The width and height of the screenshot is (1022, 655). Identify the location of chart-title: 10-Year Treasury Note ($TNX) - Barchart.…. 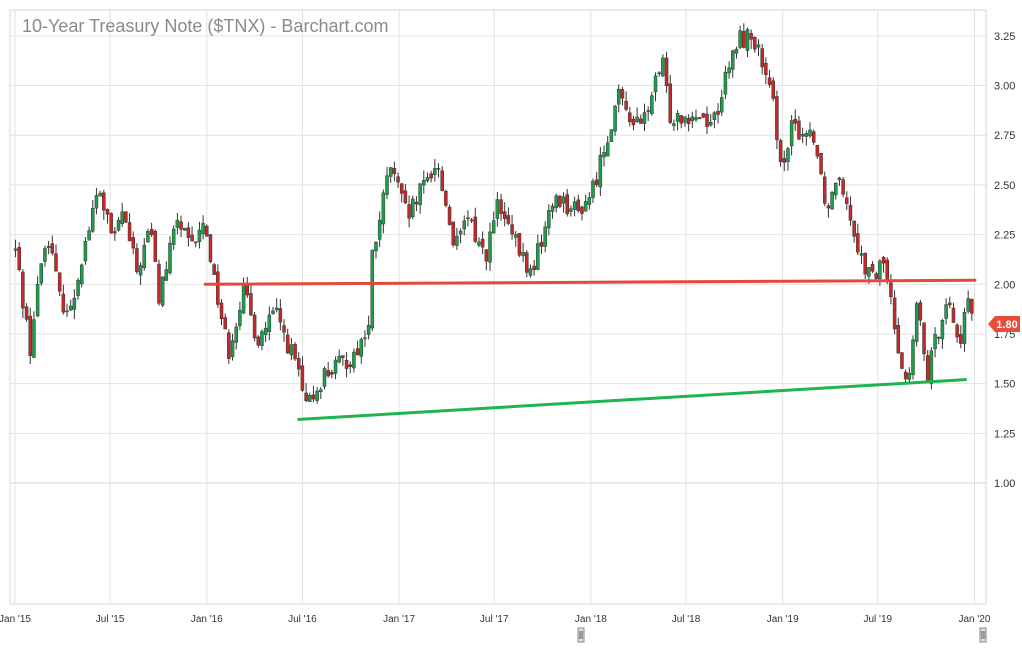
(205, 26).